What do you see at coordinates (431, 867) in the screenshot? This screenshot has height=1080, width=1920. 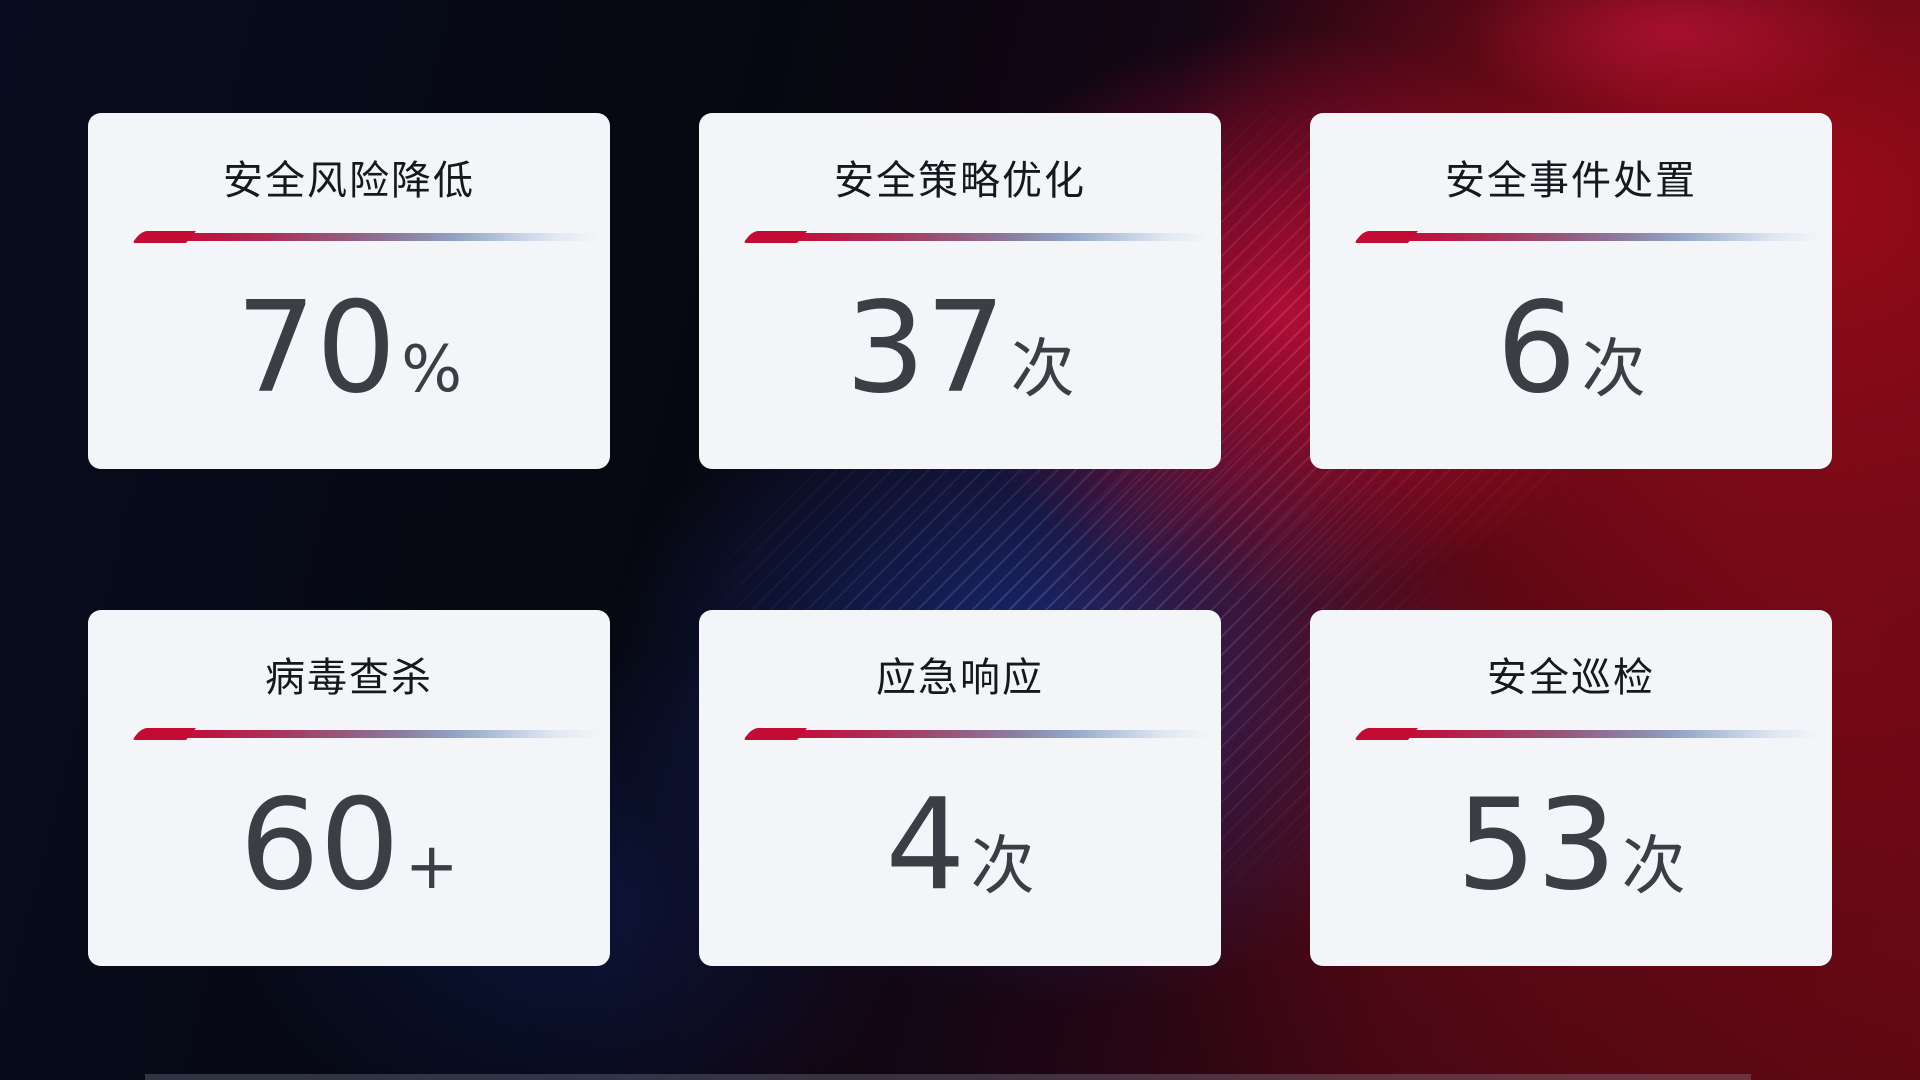 I see `value-unit: +` at bounding box center [431, 867].